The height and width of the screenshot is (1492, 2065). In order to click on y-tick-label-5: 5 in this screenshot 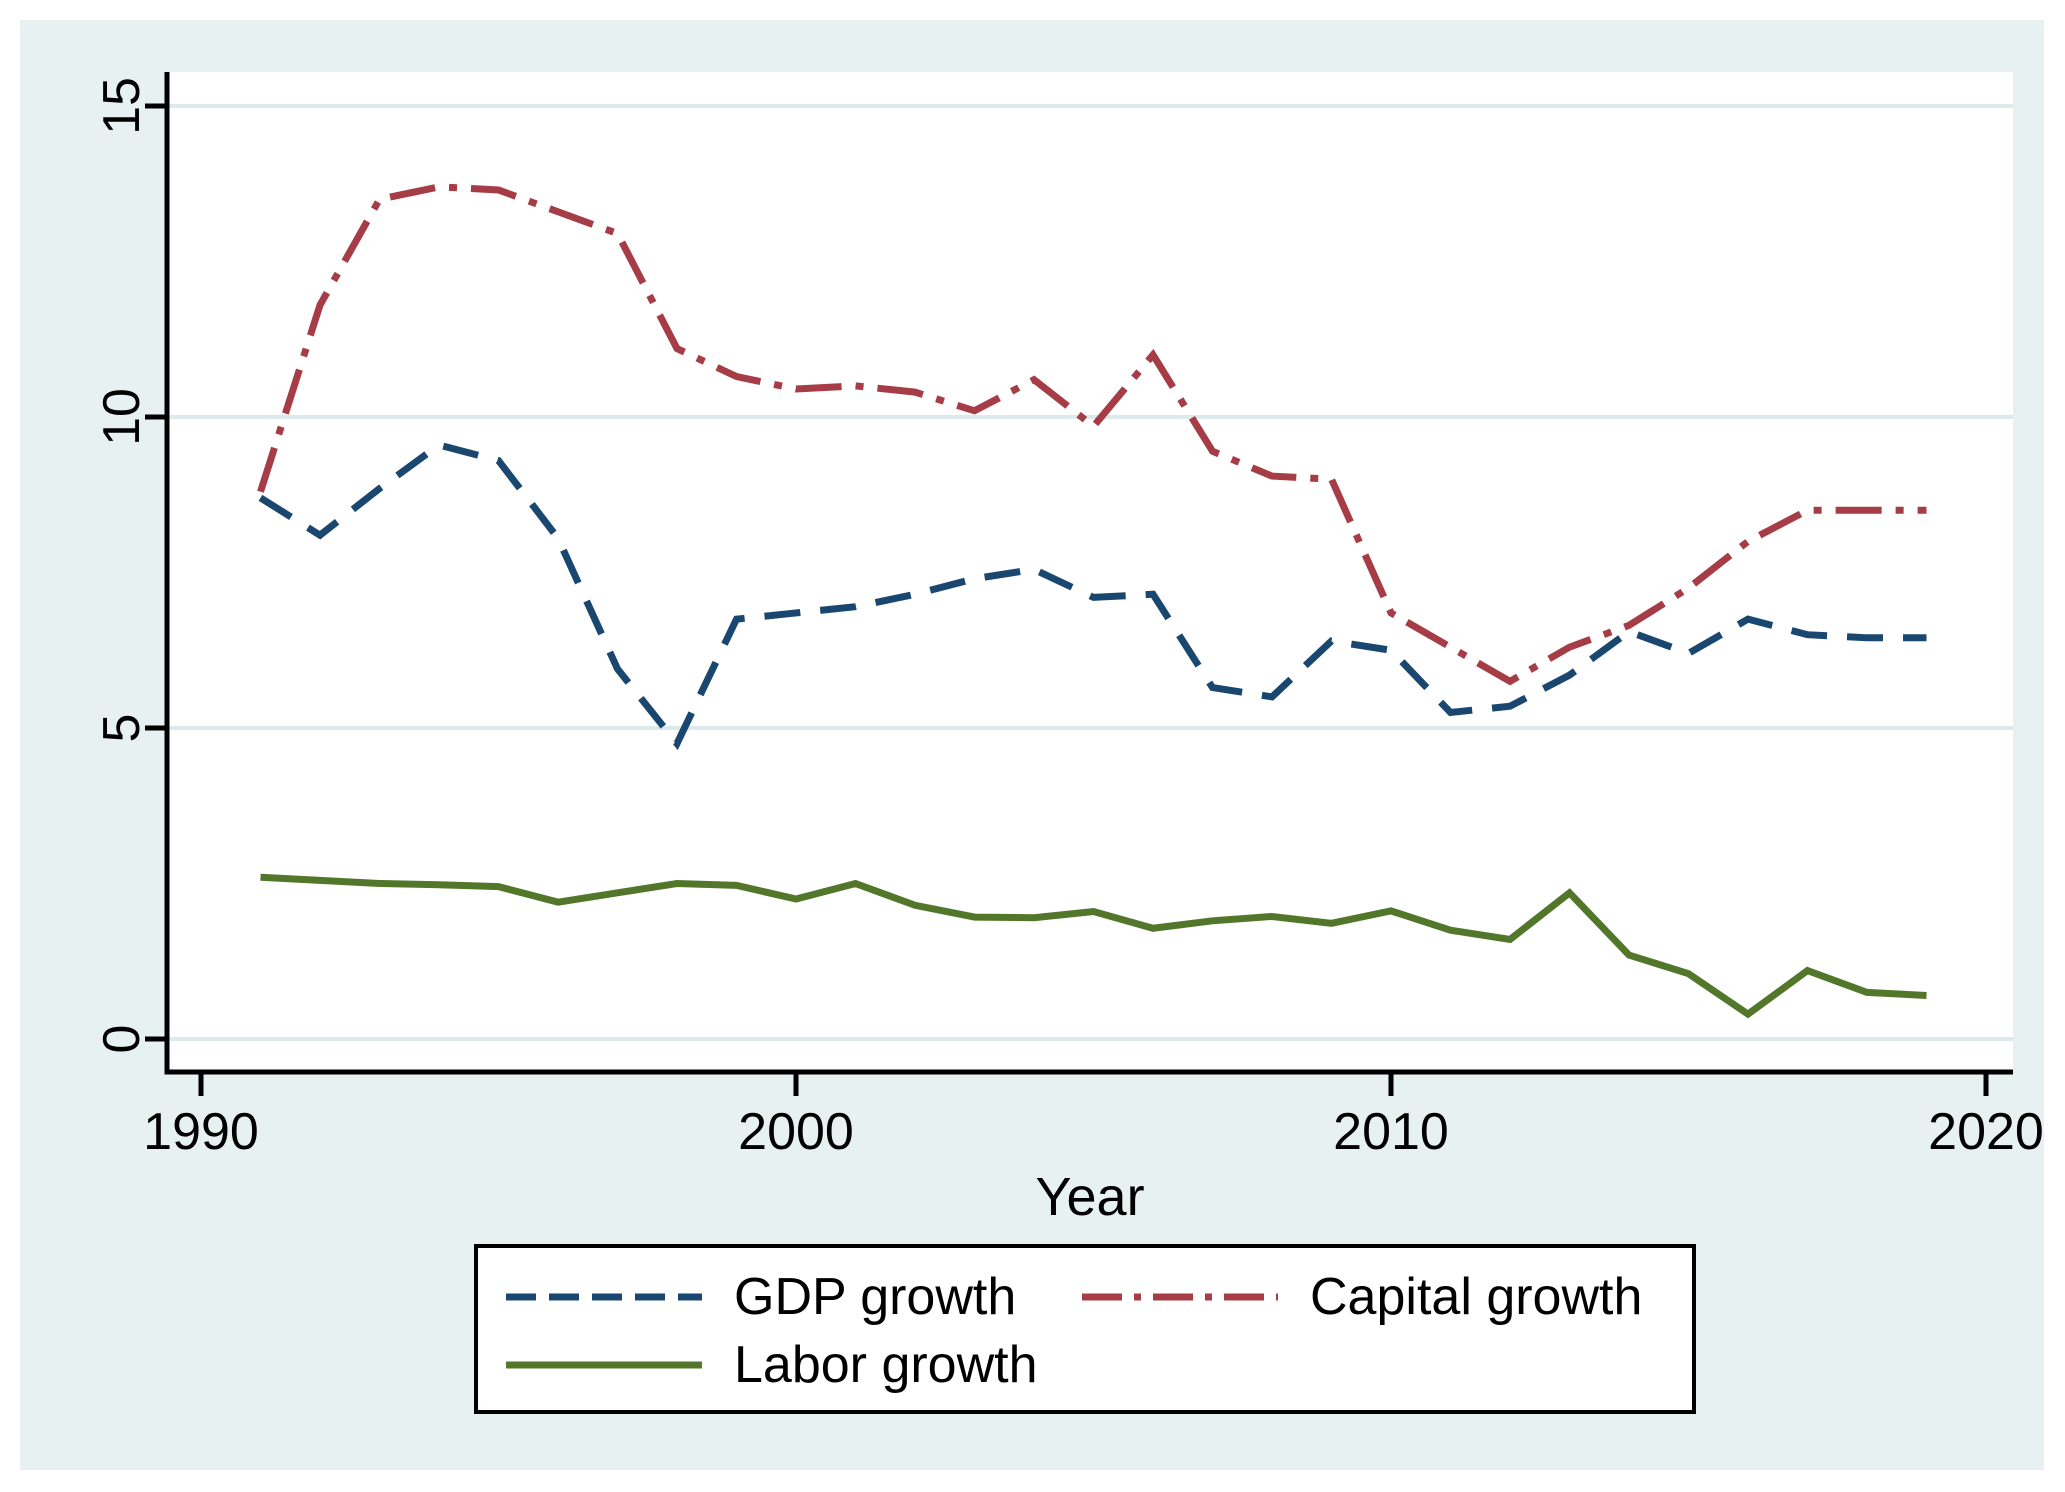, I will do `click(122, 728)`.